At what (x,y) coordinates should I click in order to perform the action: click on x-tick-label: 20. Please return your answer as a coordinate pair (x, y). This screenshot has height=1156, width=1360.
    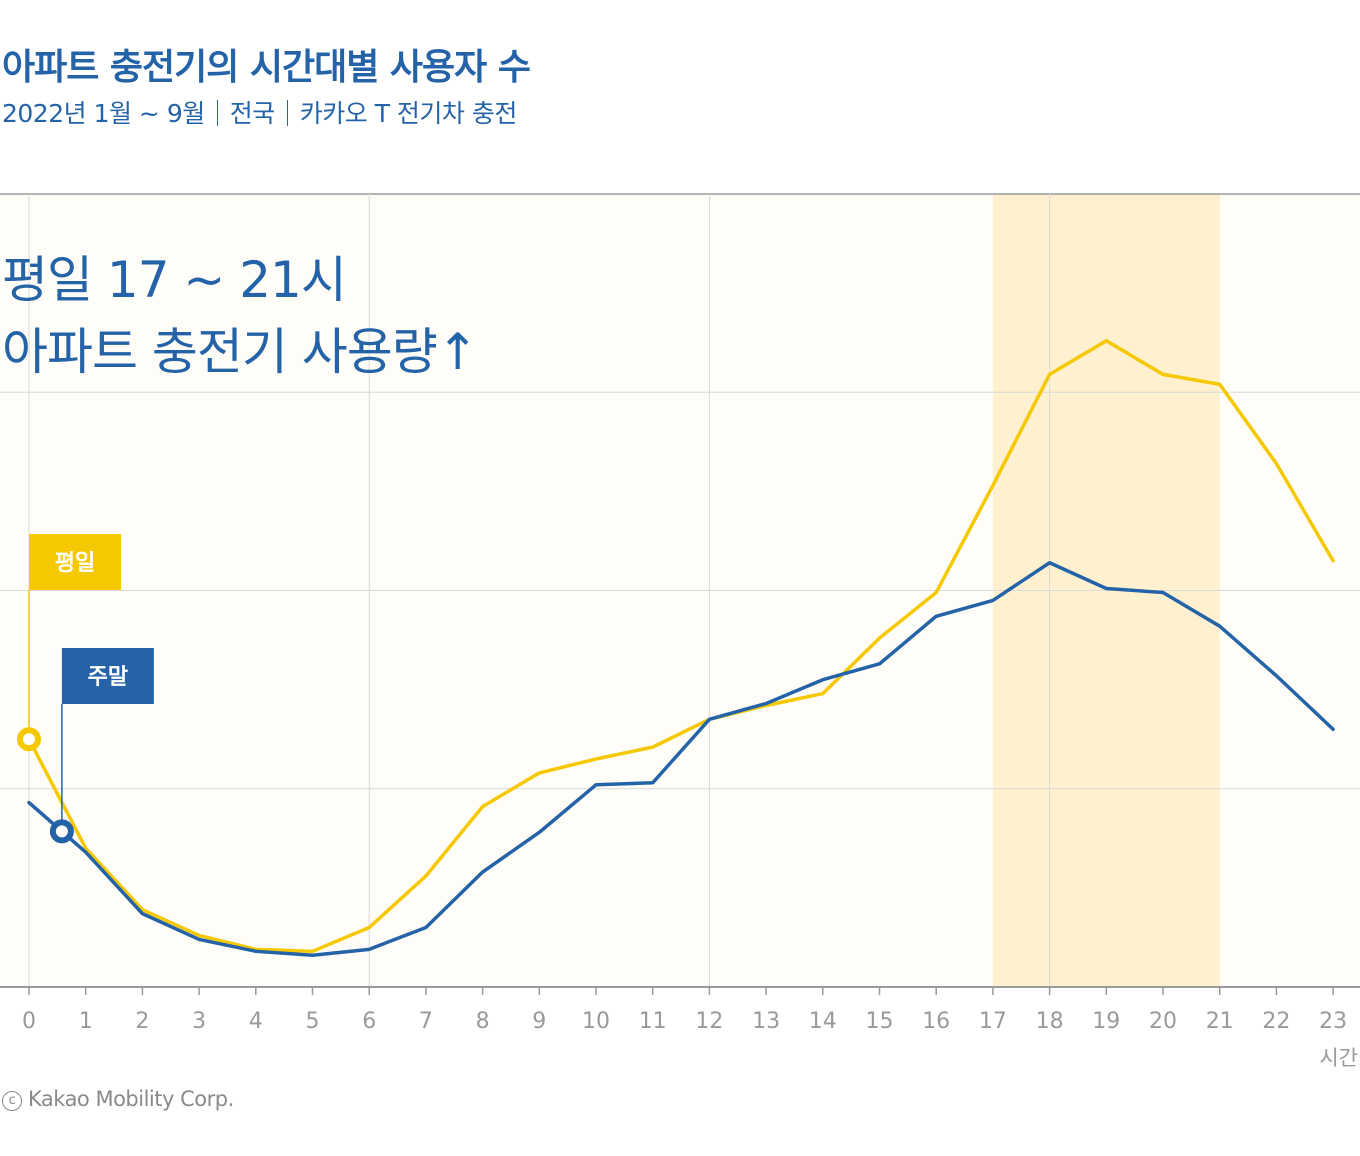
    Looking at the image, I should click on (1163, 1021).